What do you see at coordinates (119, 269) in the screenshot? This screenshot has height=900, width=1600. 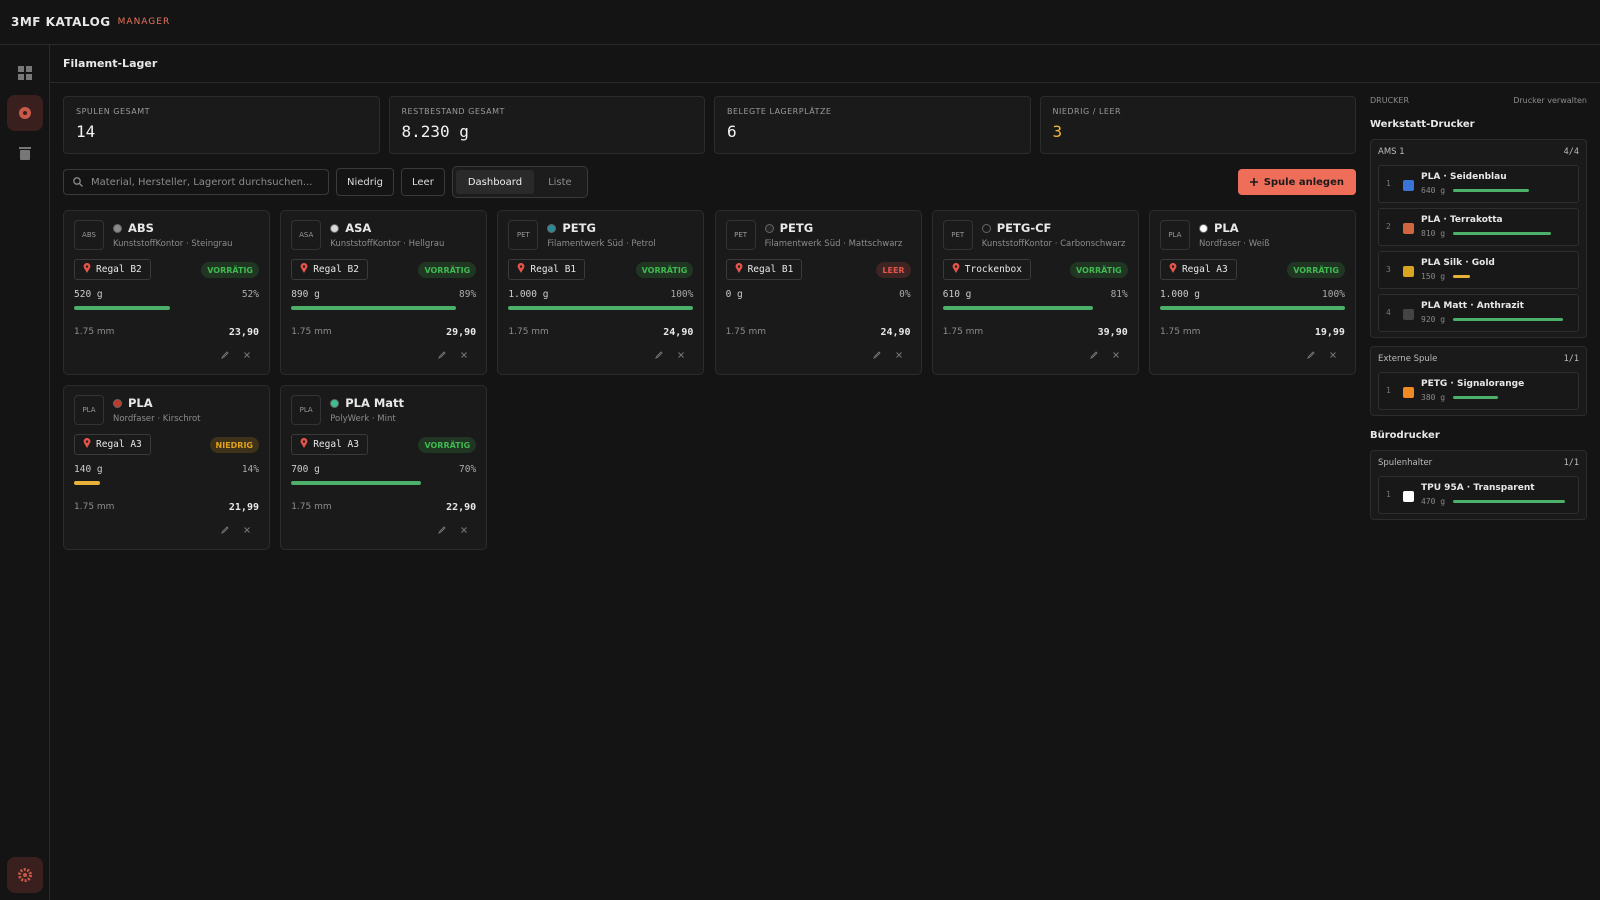 I see `location-text: Regal B2` at bounding box center [119, 269].